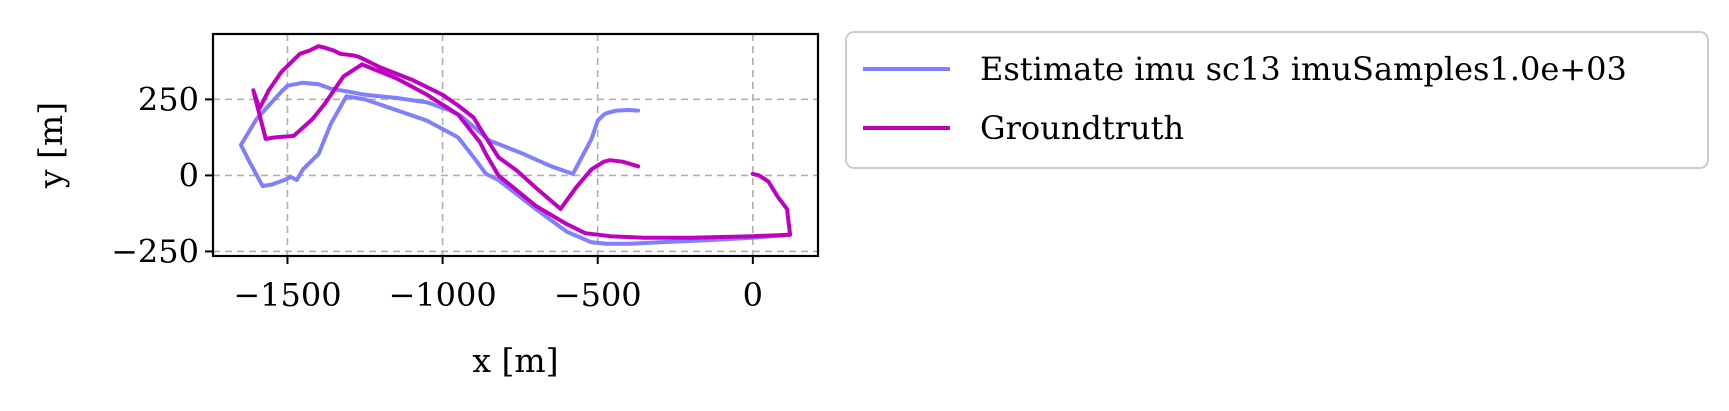  What do you see at coordinates (515, 360) in the screenshot?
I see `x-axis-label: x [m]` at bounding box center [515, 360].